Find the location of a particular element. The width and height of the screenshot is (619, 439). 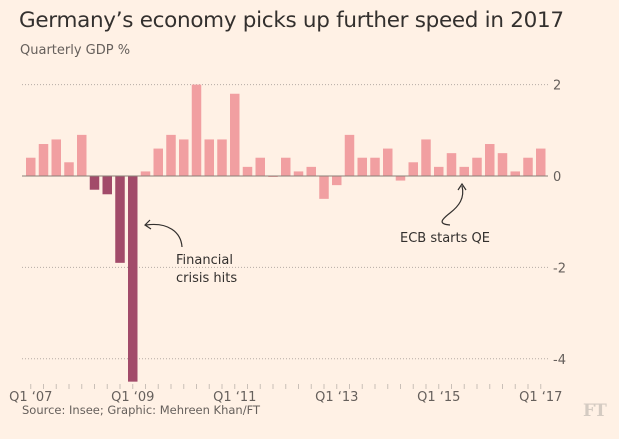

bar-q3-2010 is located at coordinates (209, 157).